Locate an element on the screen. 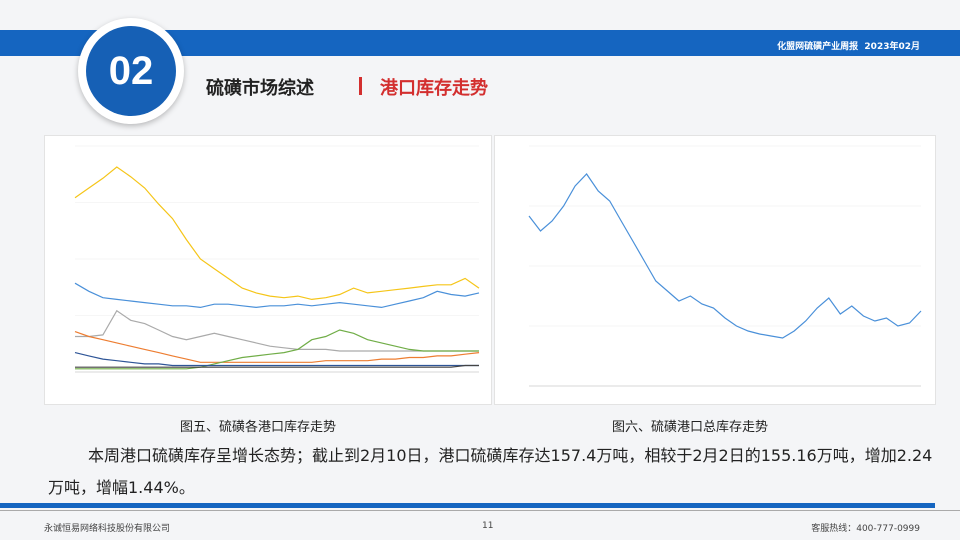  figure-caption-right: 图六、硫磺港口总库存走势 is located at coordinates (690, 427).